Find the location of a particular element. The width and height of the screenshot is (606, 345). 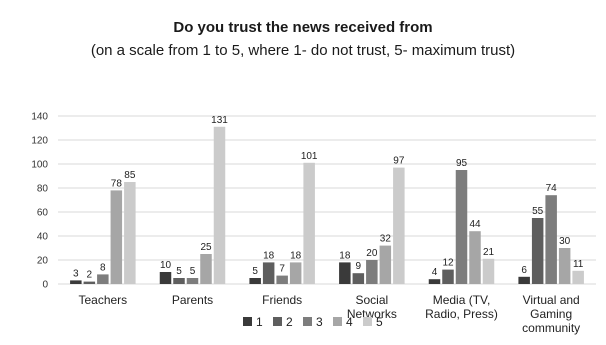

legend-label: 1 is located at coordinates (259, 322).